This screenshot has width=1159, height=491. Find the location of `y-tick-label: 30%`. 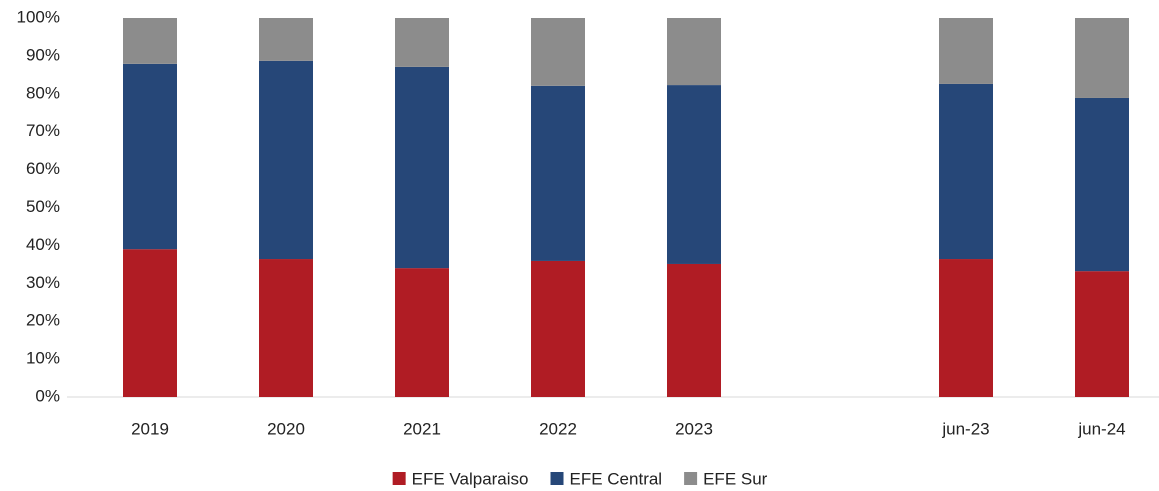

y-tick-label: 30% is located at coordinates (43, 282).